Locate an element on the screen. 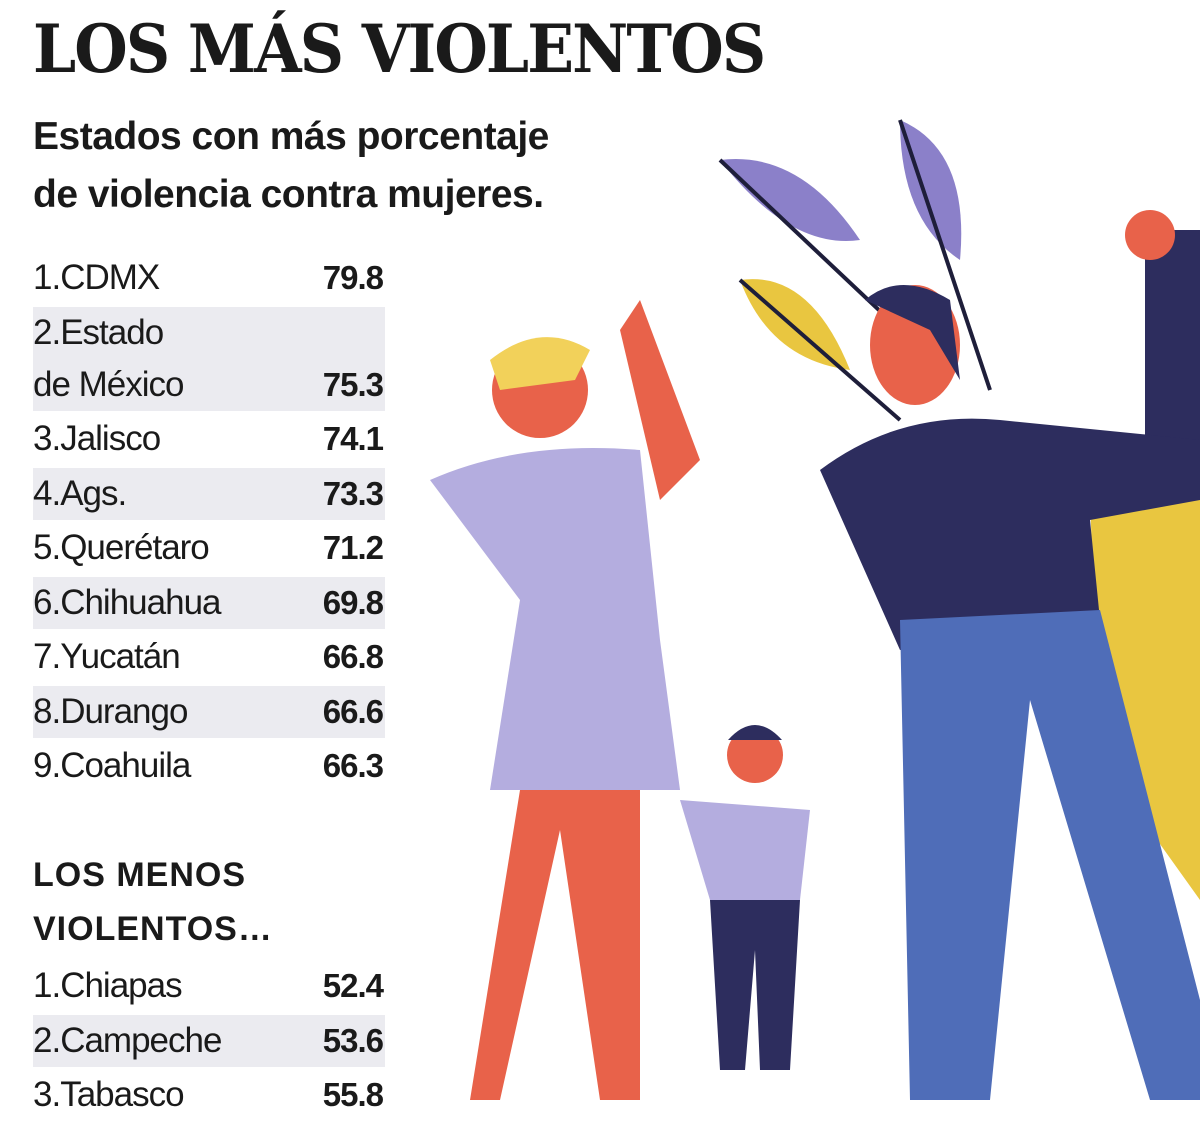 The image size is (1200, 1147). state-label: 3.Jalisco is located at coordinates (97, 438).